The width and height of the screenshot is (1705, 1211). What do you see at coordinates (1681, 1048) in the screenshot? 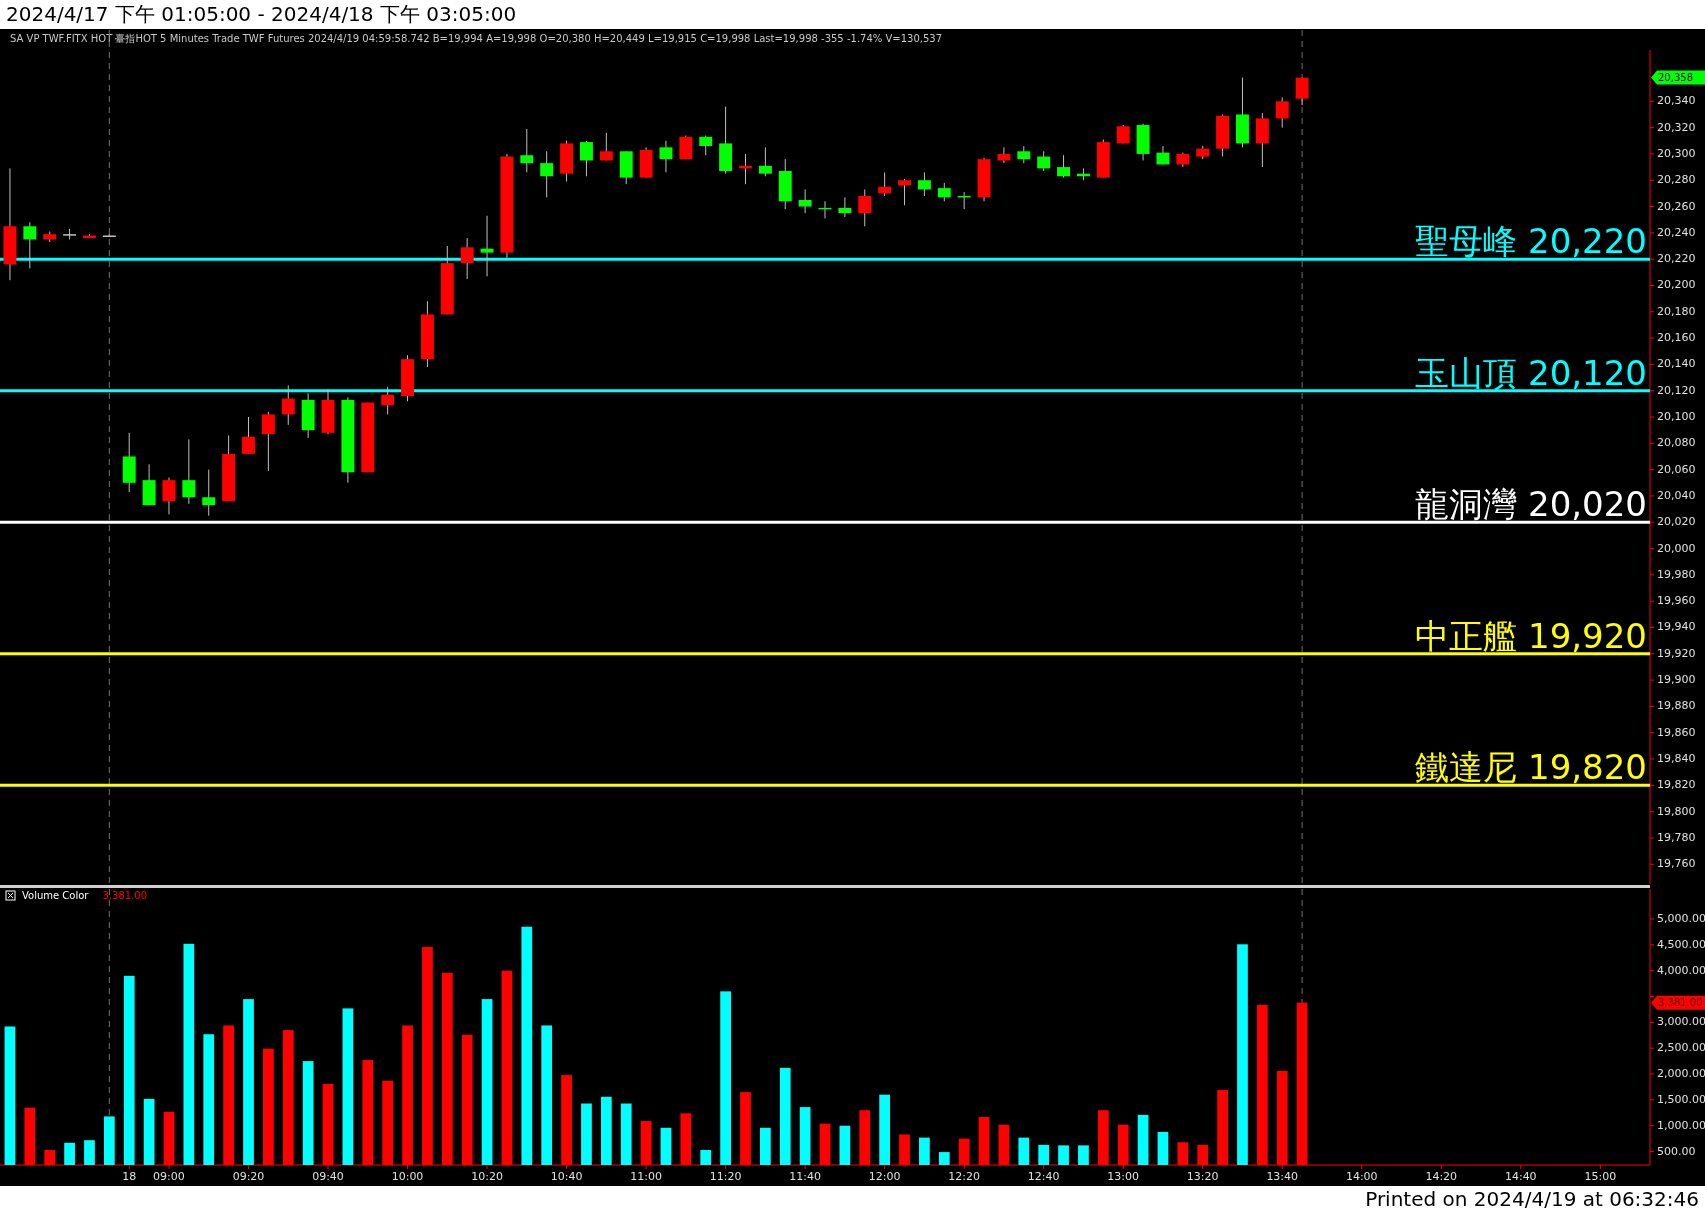
I see `y-tick-label: 2,500.00` at bounding box center [1681, 1048].